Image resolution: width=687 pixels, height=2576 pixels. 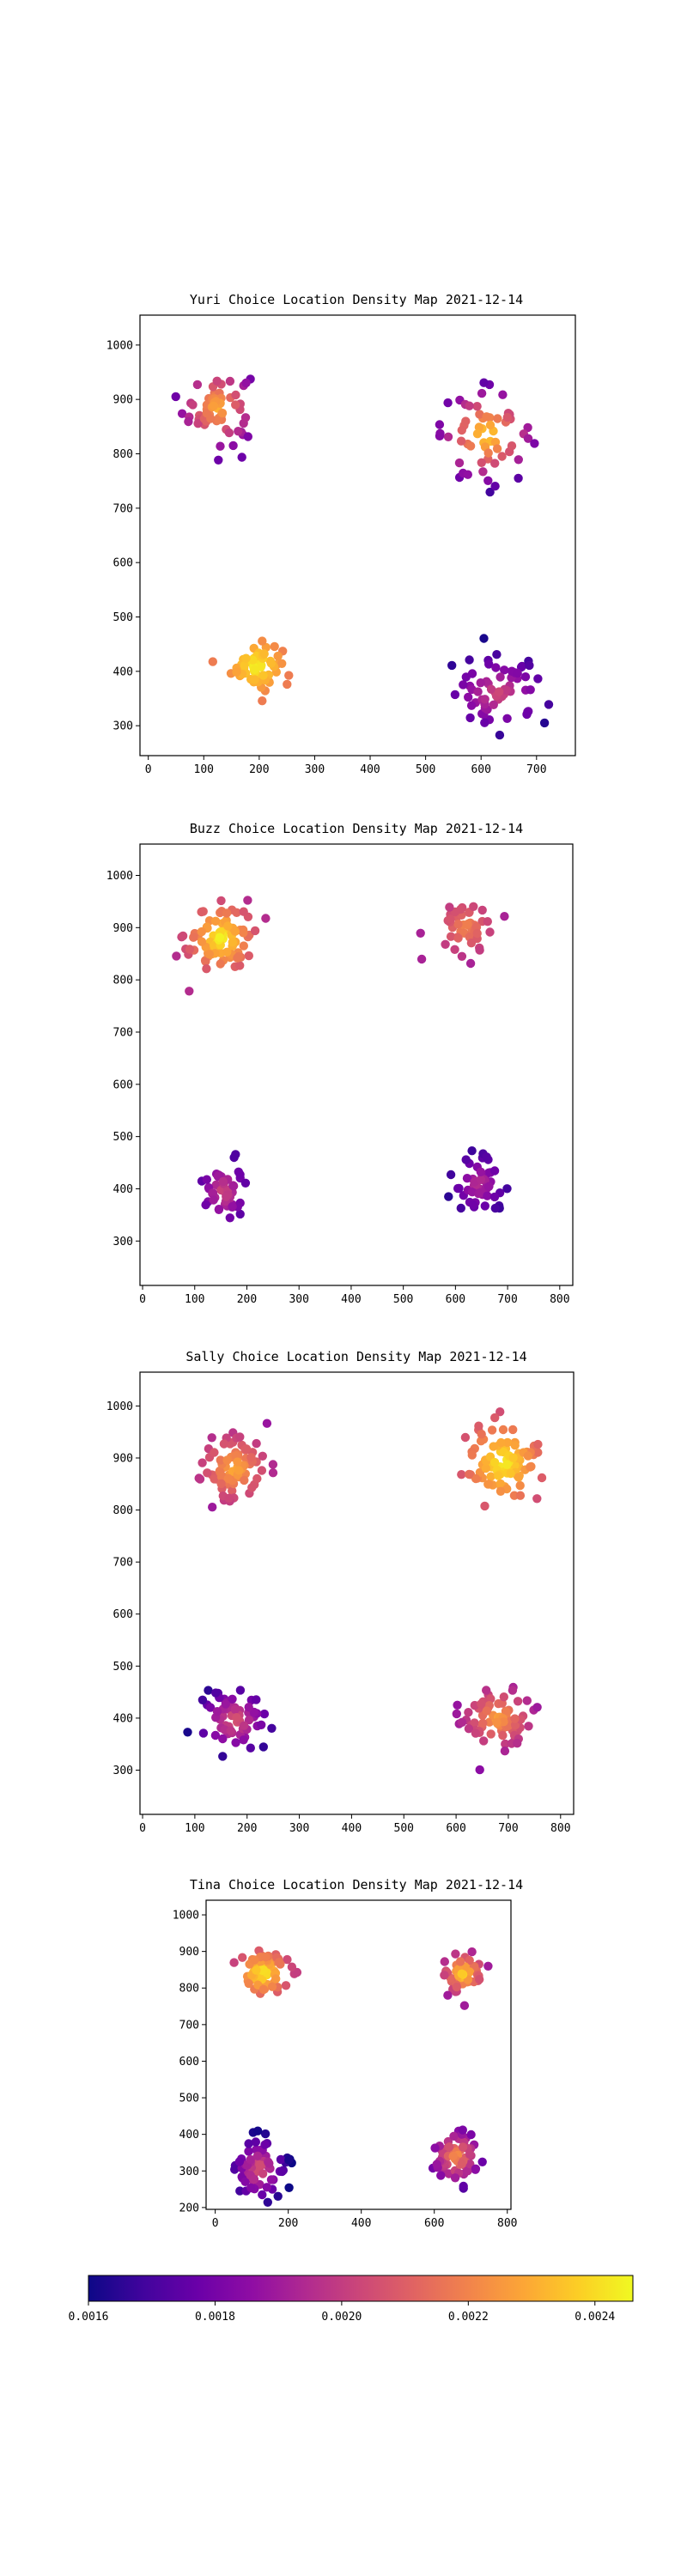 What do you see at coordinates (361, 2223) in the screenshot?
I see `x-tick-label: 400` at bounding box center [361, 2223].